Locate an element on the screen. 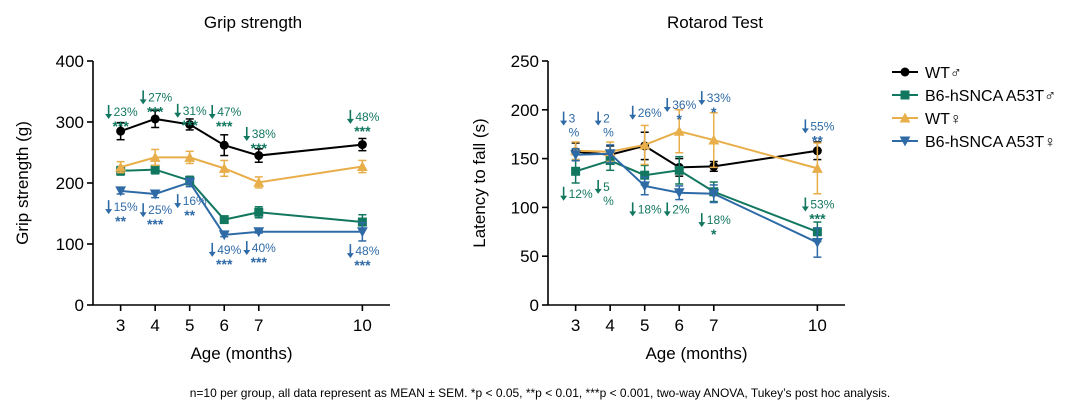  annotation-percent: 18% is located at coordinates (719, 220).